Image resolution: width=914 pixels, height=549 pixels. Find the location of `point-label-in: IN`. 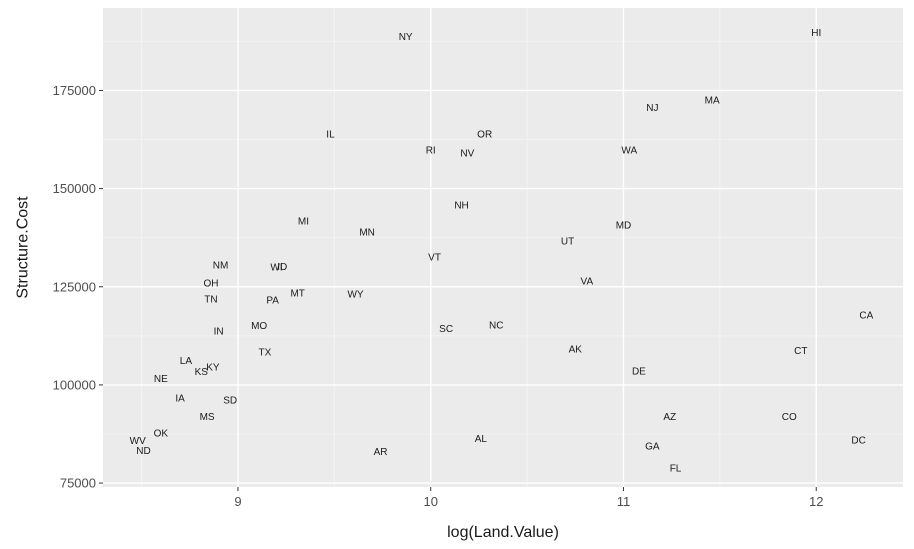

point-label-in: IN is located at coordinates (219, 332).